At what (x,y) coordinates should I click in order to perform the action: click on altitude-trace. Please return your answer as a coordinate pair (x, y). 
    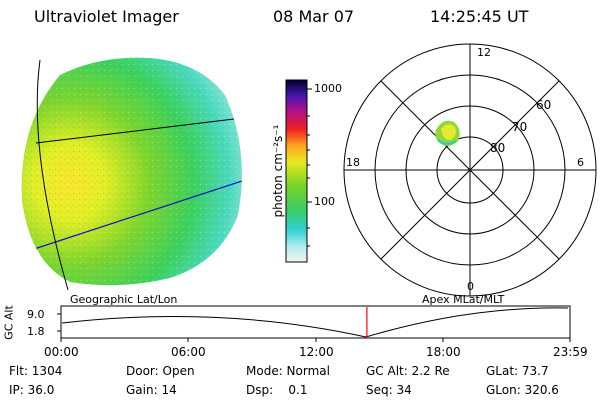
    Looking at the image, I should click on (315, 322).